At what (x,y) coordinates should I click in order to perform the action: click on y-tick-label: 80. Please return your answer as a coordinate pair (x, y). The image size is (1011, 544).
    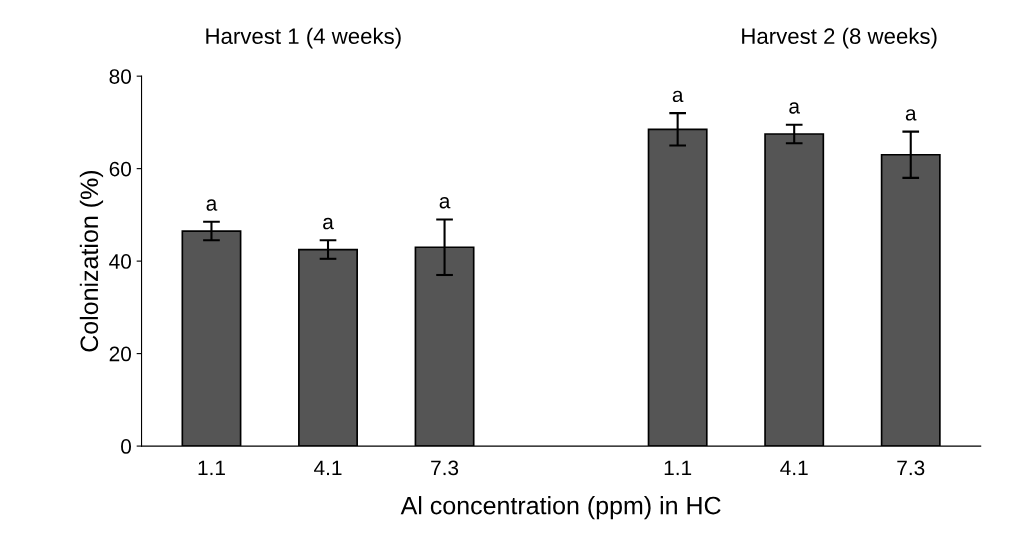
    Looking at the image, I should click on (120, 76).